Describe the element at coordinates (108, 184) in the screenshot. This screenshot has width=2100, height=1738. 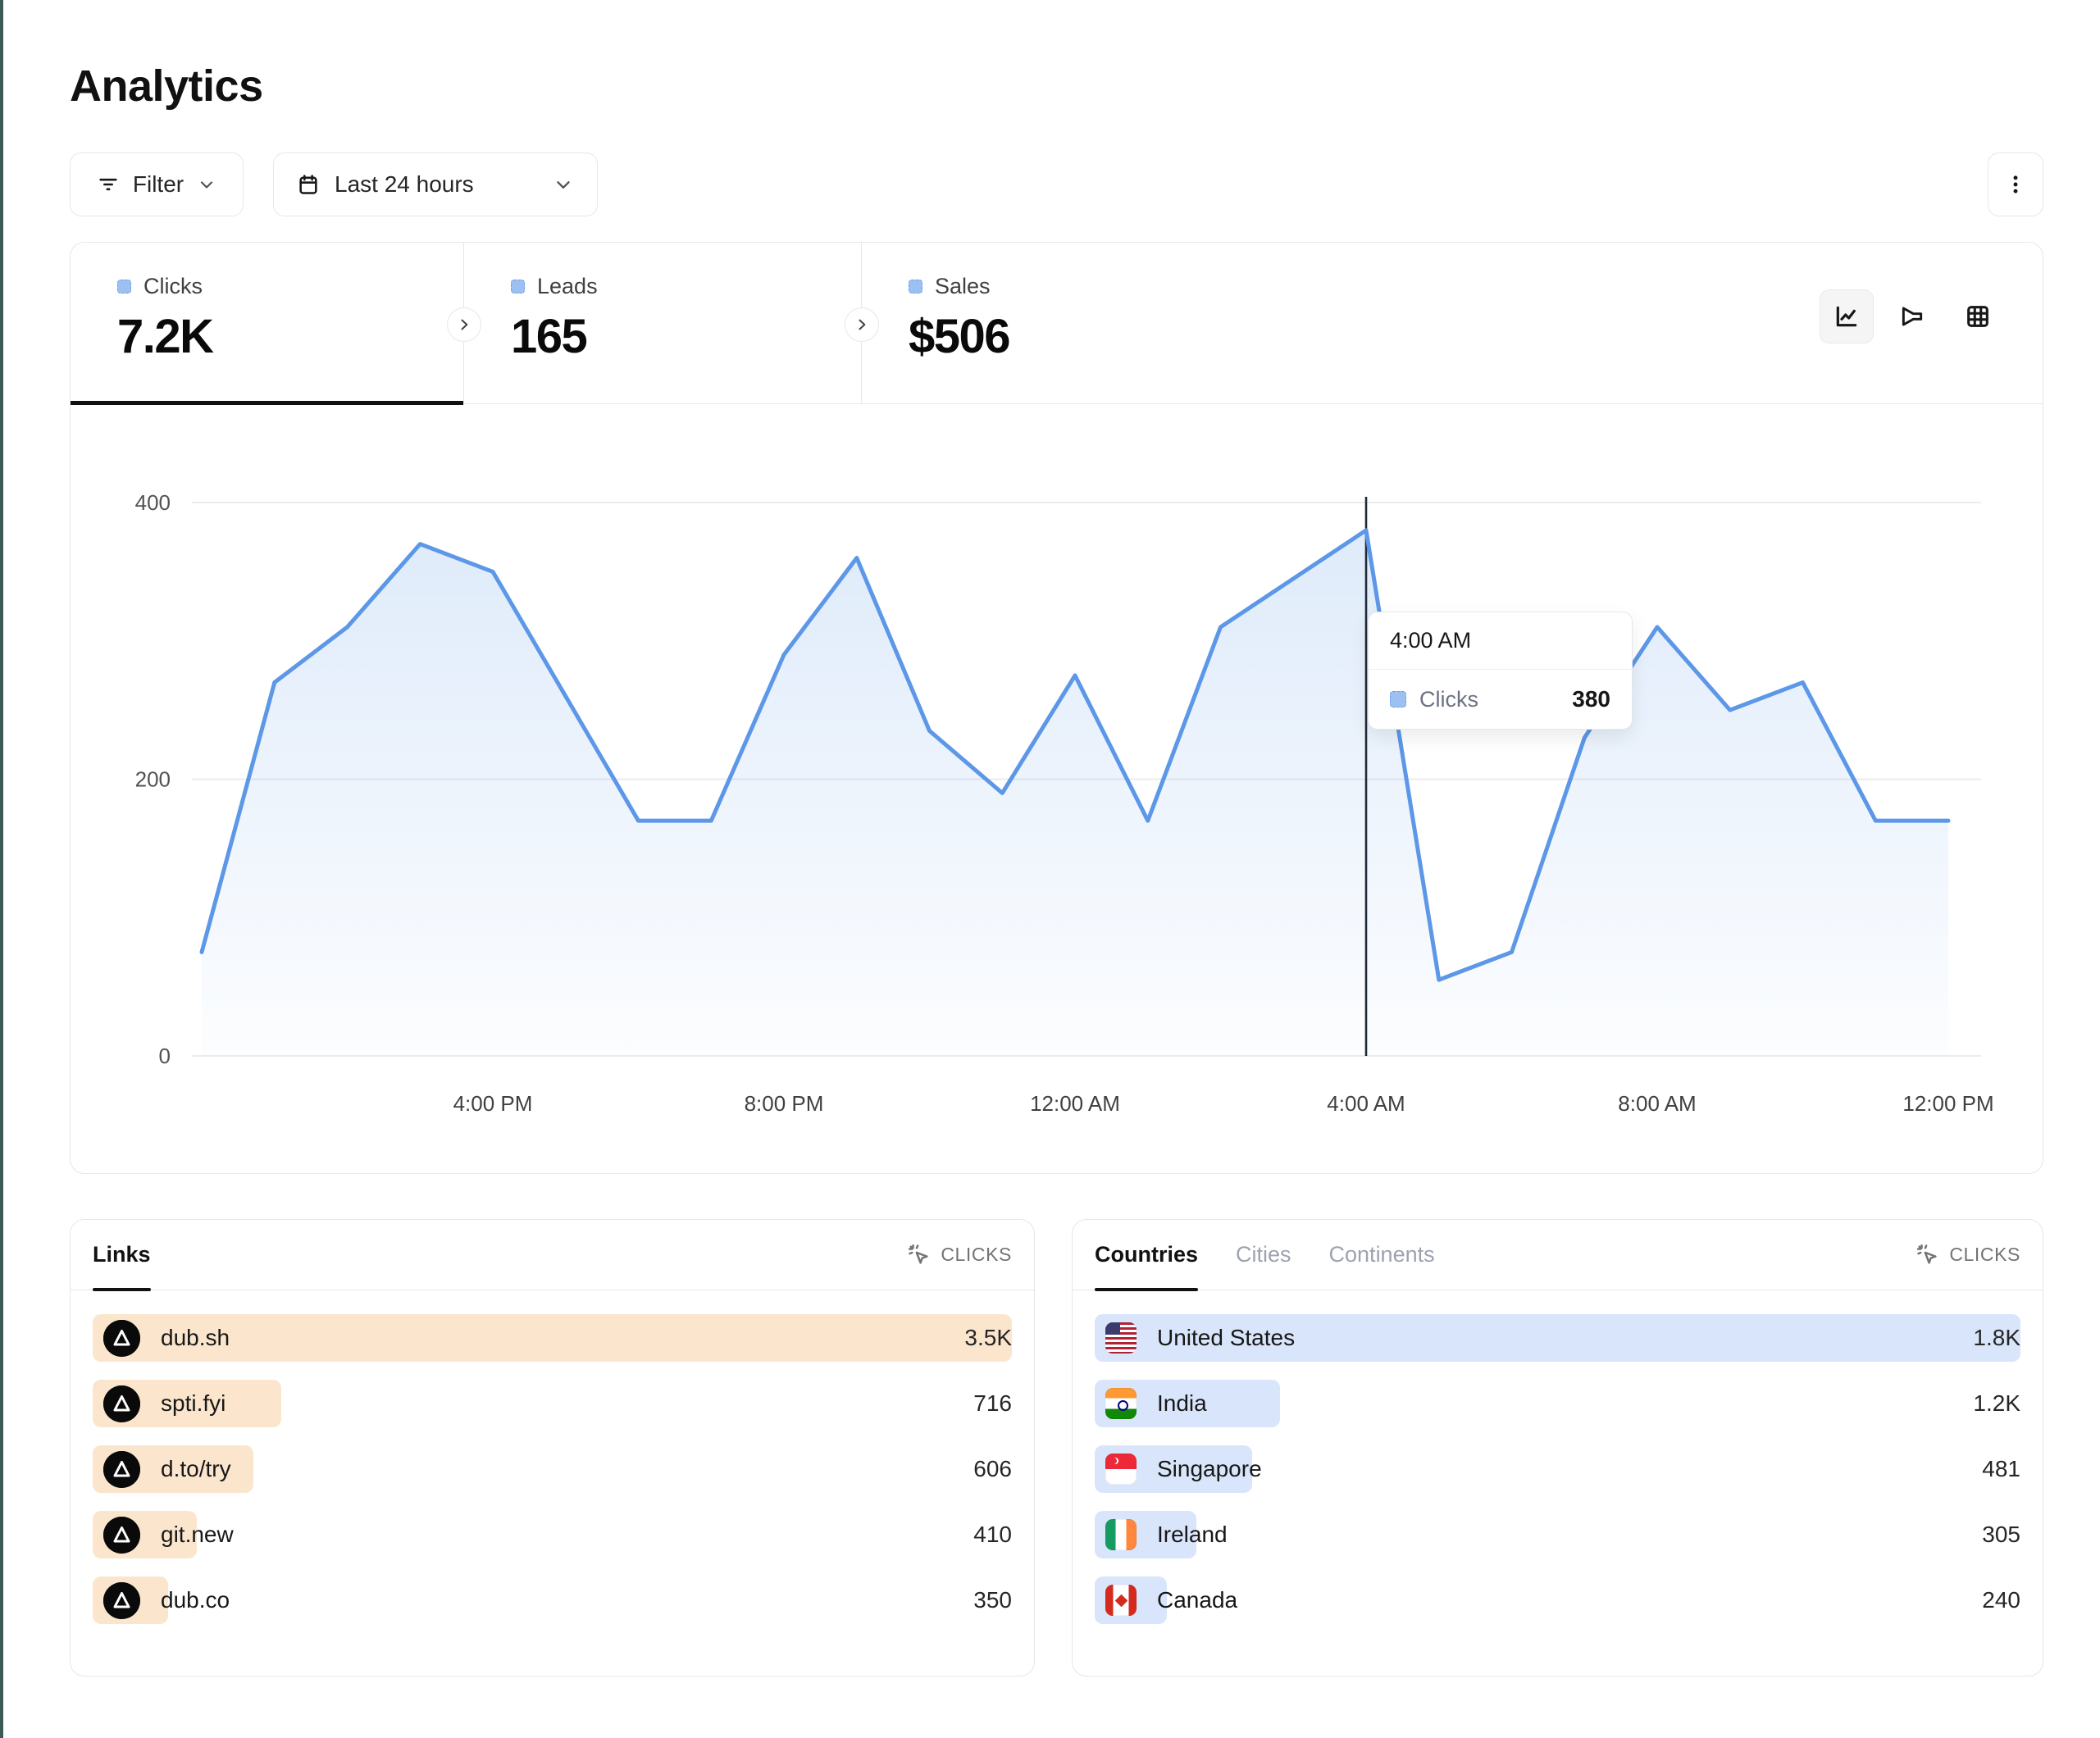
I see `filter-icon` at that location.